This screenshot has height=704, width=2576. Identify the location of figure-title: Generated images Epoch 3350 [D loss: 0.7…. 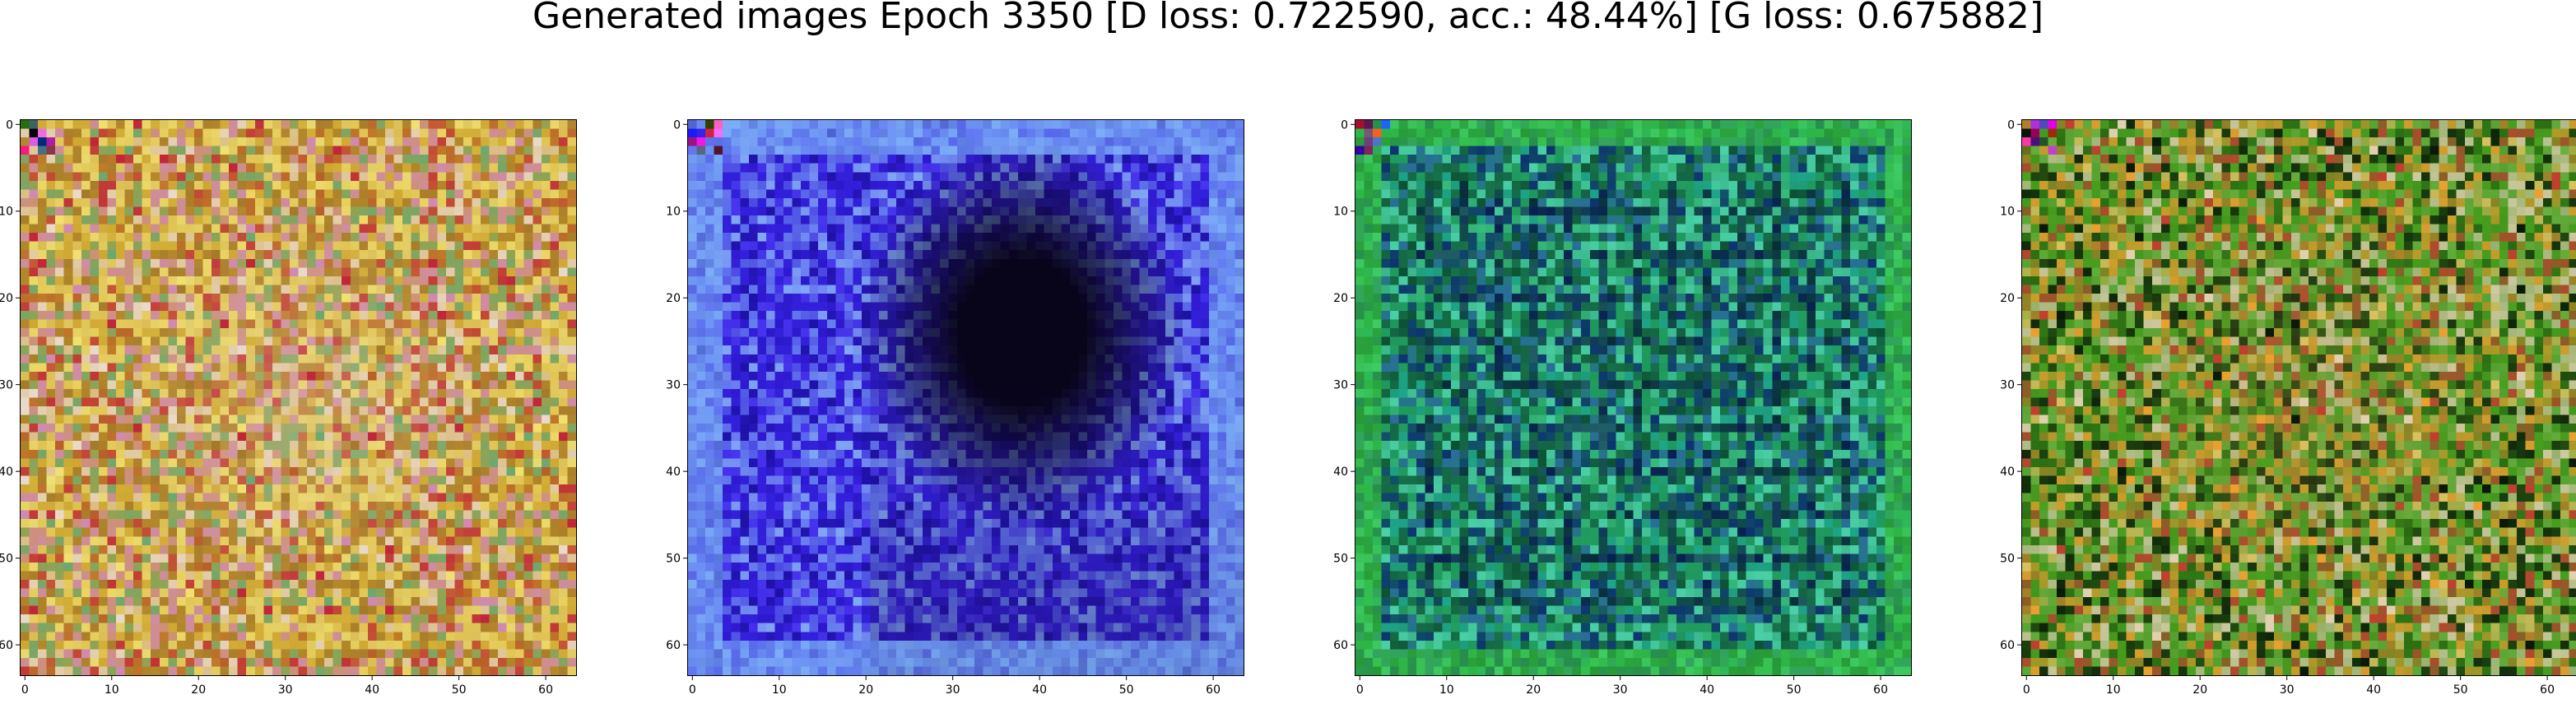
(1288, 18).